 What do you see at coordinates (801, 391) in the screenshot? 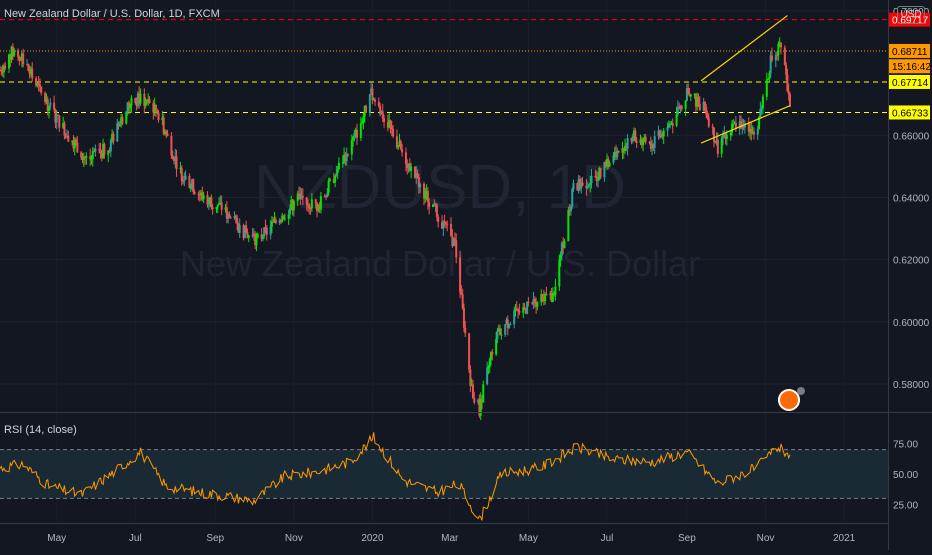
I see `logo-indicator-icon` at bounding box center [801, 391].